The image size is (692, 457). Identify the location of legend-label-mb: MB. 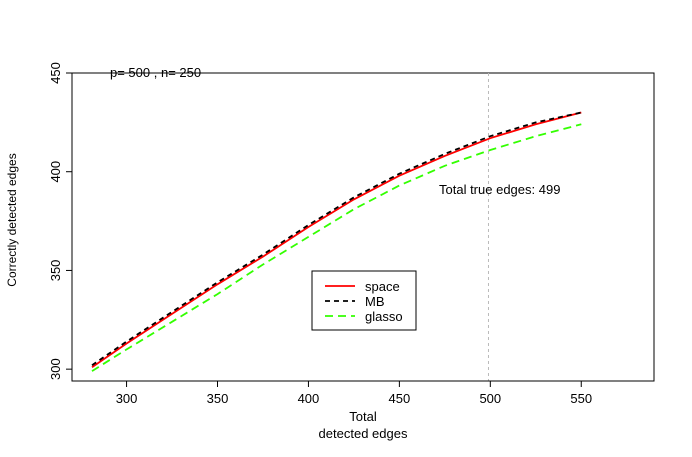
(375, 301).